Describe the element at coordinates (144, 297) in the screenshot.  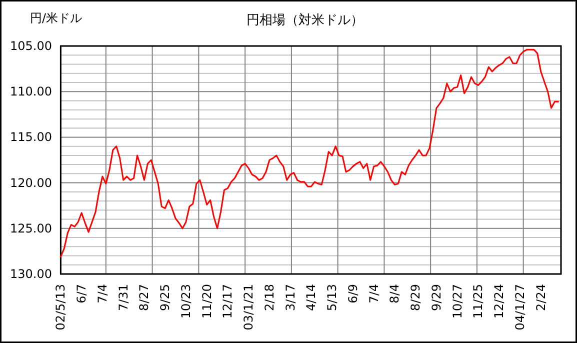
I see `x-tick-label: 8/27` at that location.